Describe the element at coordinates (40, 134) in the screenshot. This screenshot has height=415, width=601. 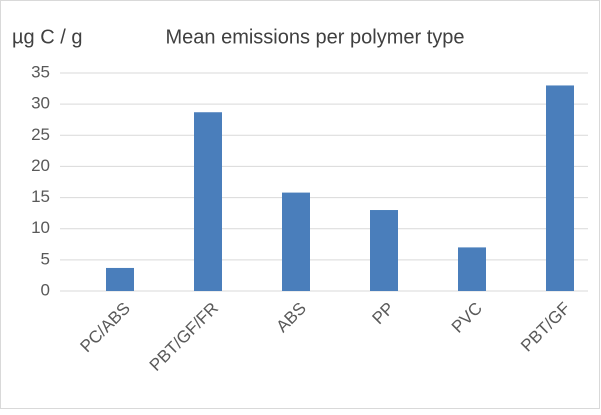
I see `y-tick-label: 25` at that location.